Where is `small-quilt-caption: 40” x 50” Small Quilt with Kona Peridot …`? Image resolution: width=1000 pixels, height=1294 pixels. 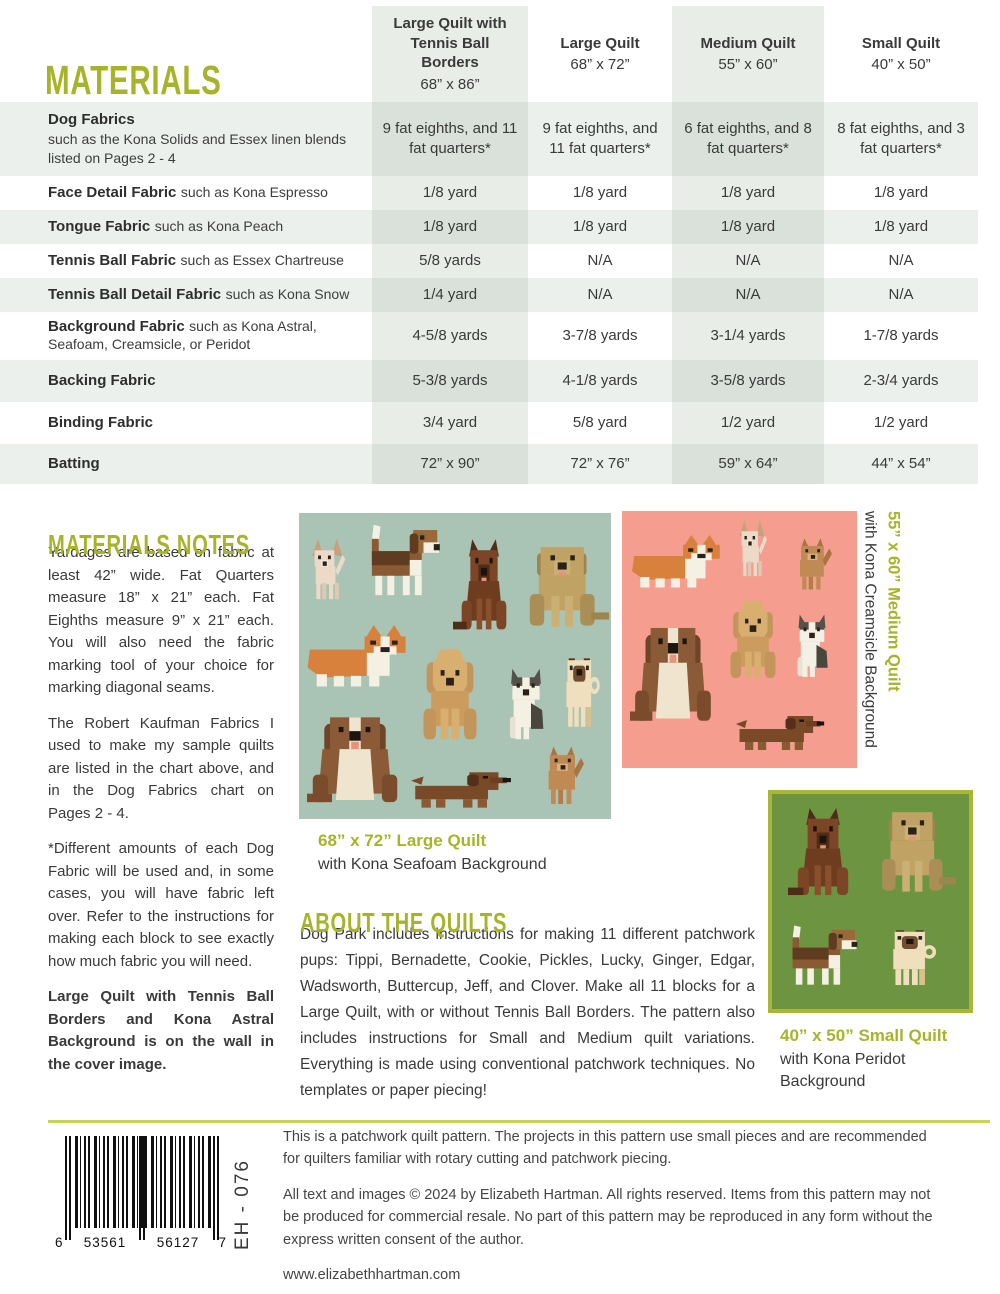 small-quilt-caption: 40” x 50” Small Quilt with Kona Peridot … is located at coordinates (864, 1058).